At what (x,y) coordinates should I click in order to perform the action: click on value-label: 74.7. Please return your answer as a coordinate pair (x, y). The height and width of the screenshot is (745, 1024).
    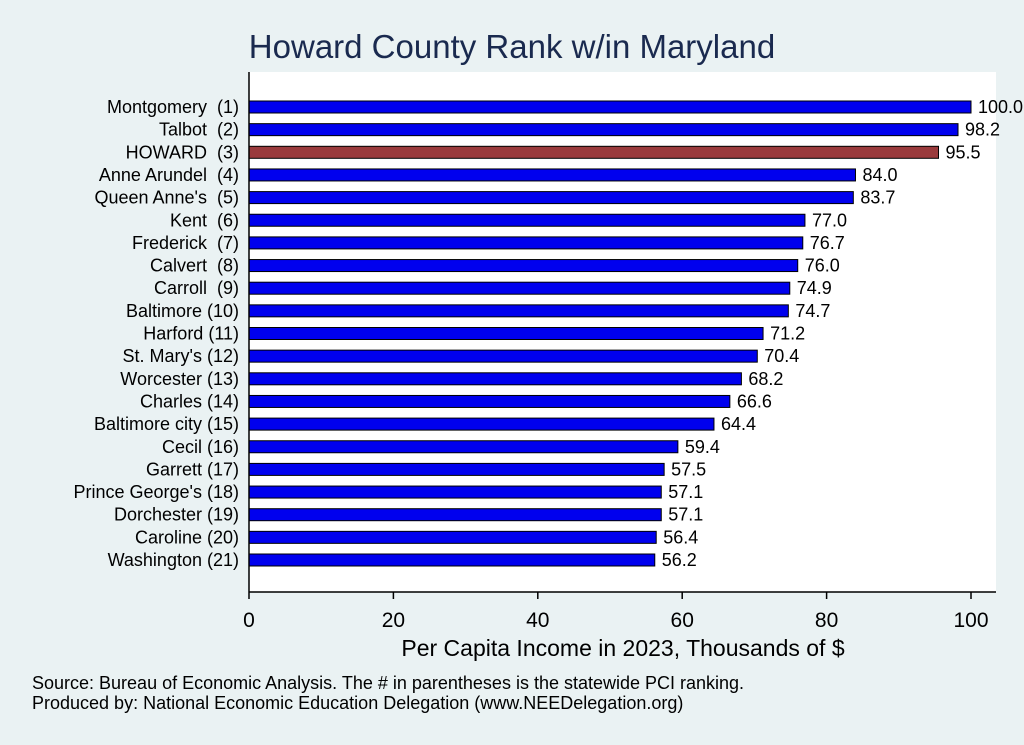
    Looking at the image, I should click on (812, 311).